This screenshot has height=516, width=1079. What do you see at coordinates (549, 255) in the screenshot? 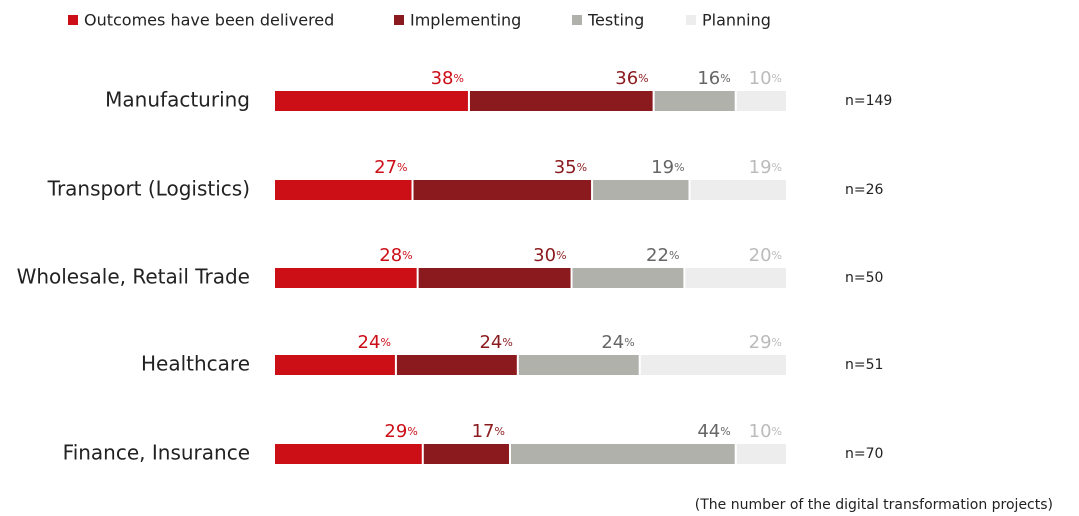
I see `value-label: 30%` at bounding box center [549, 255].